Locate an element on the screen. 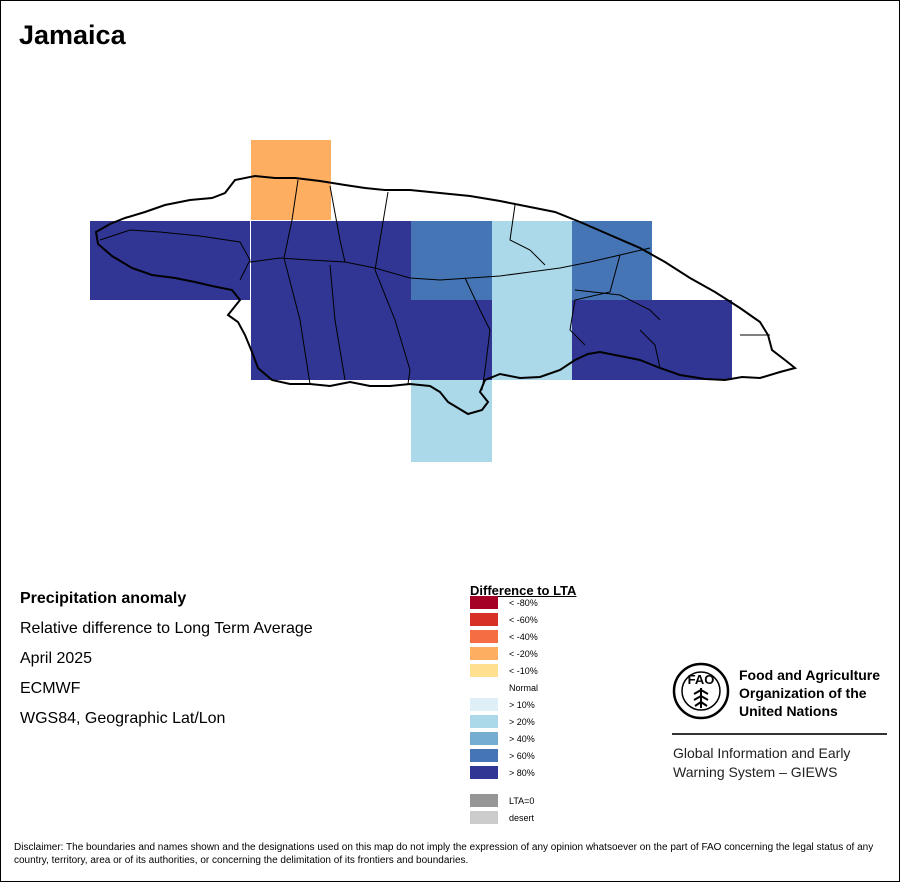  legend-label: < -10% is located at coordinates (523, 670).